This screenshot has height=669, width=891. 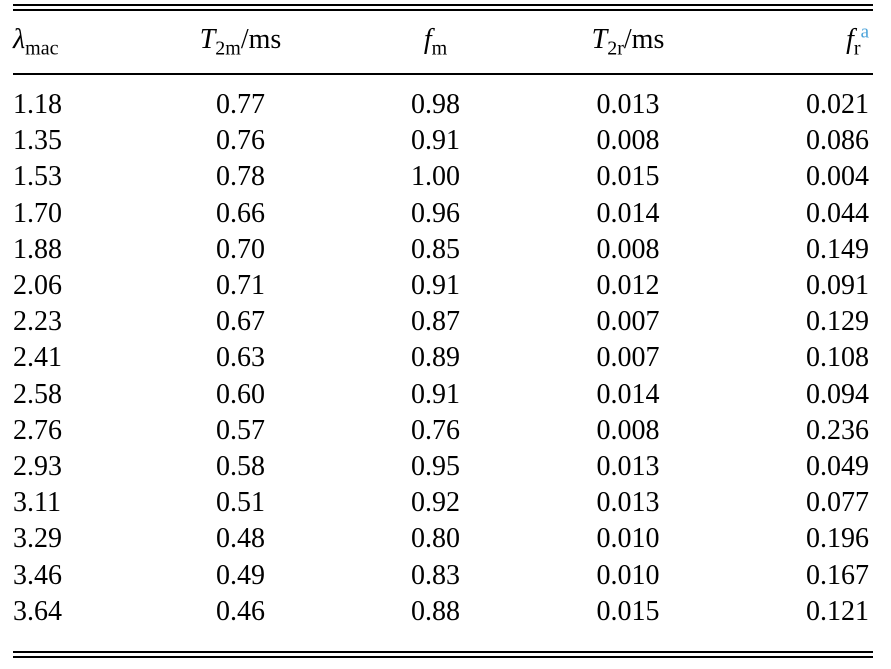 I want to click on table-cell: 0.012, so click(x=628, y=286).